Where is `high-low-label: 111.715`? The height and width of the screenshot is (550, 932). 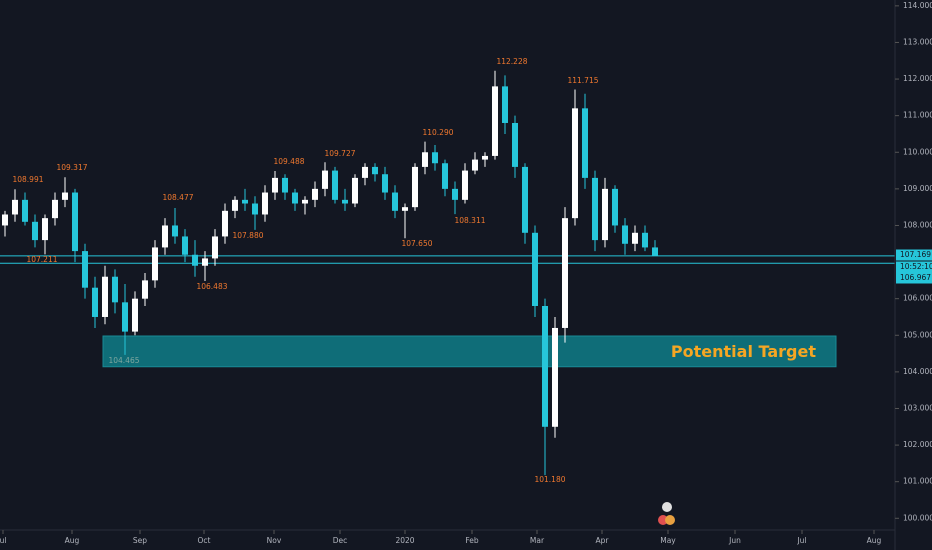 high-low-label: 111.715 is located at coordinates (582, 80).